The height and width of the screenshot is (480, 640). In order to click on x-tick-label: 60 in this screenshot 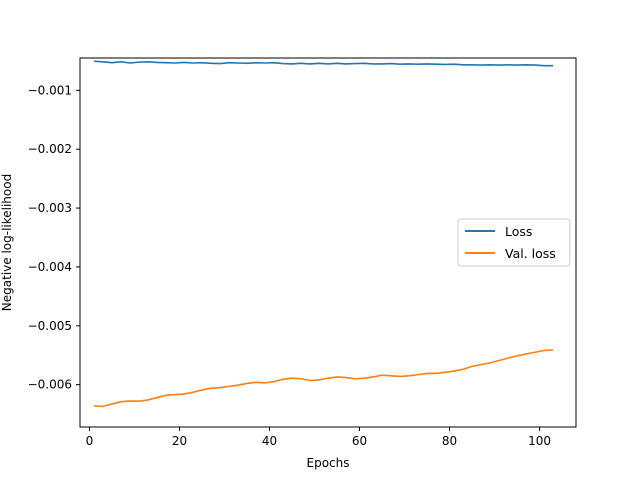, I will do `click(359, 441)`.